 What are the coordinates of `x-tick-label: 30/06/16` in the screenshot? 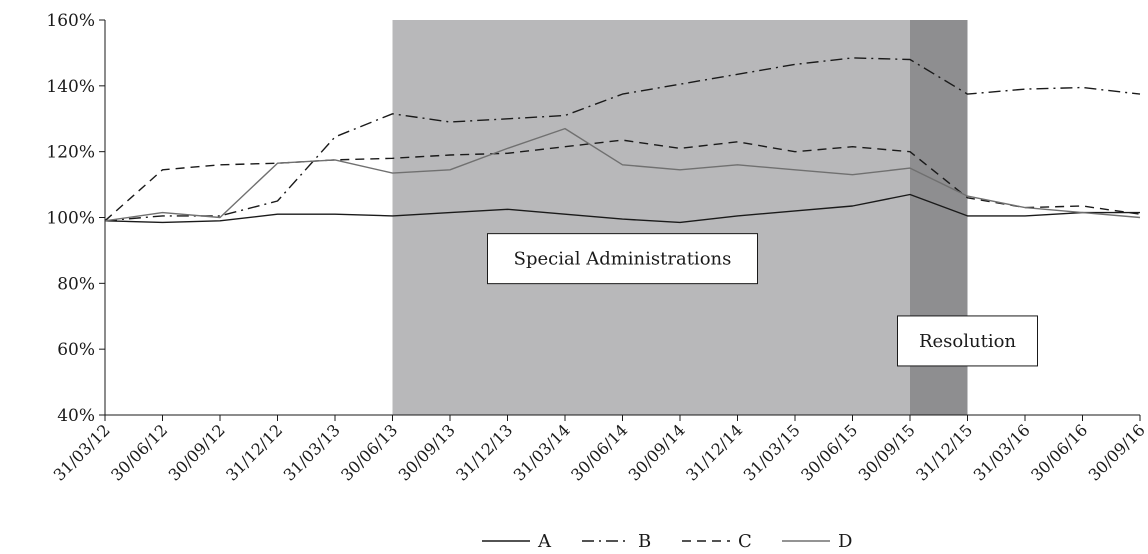 It's located at (1059, 452).